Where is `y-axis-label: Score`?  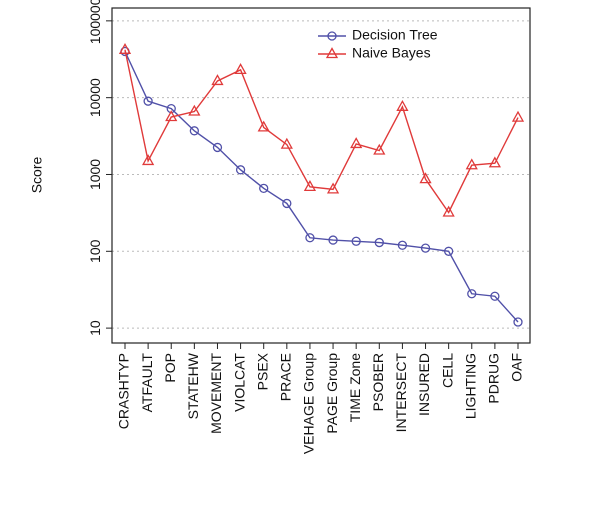
y-axis-label: Score is located at coordinates (37, 175).